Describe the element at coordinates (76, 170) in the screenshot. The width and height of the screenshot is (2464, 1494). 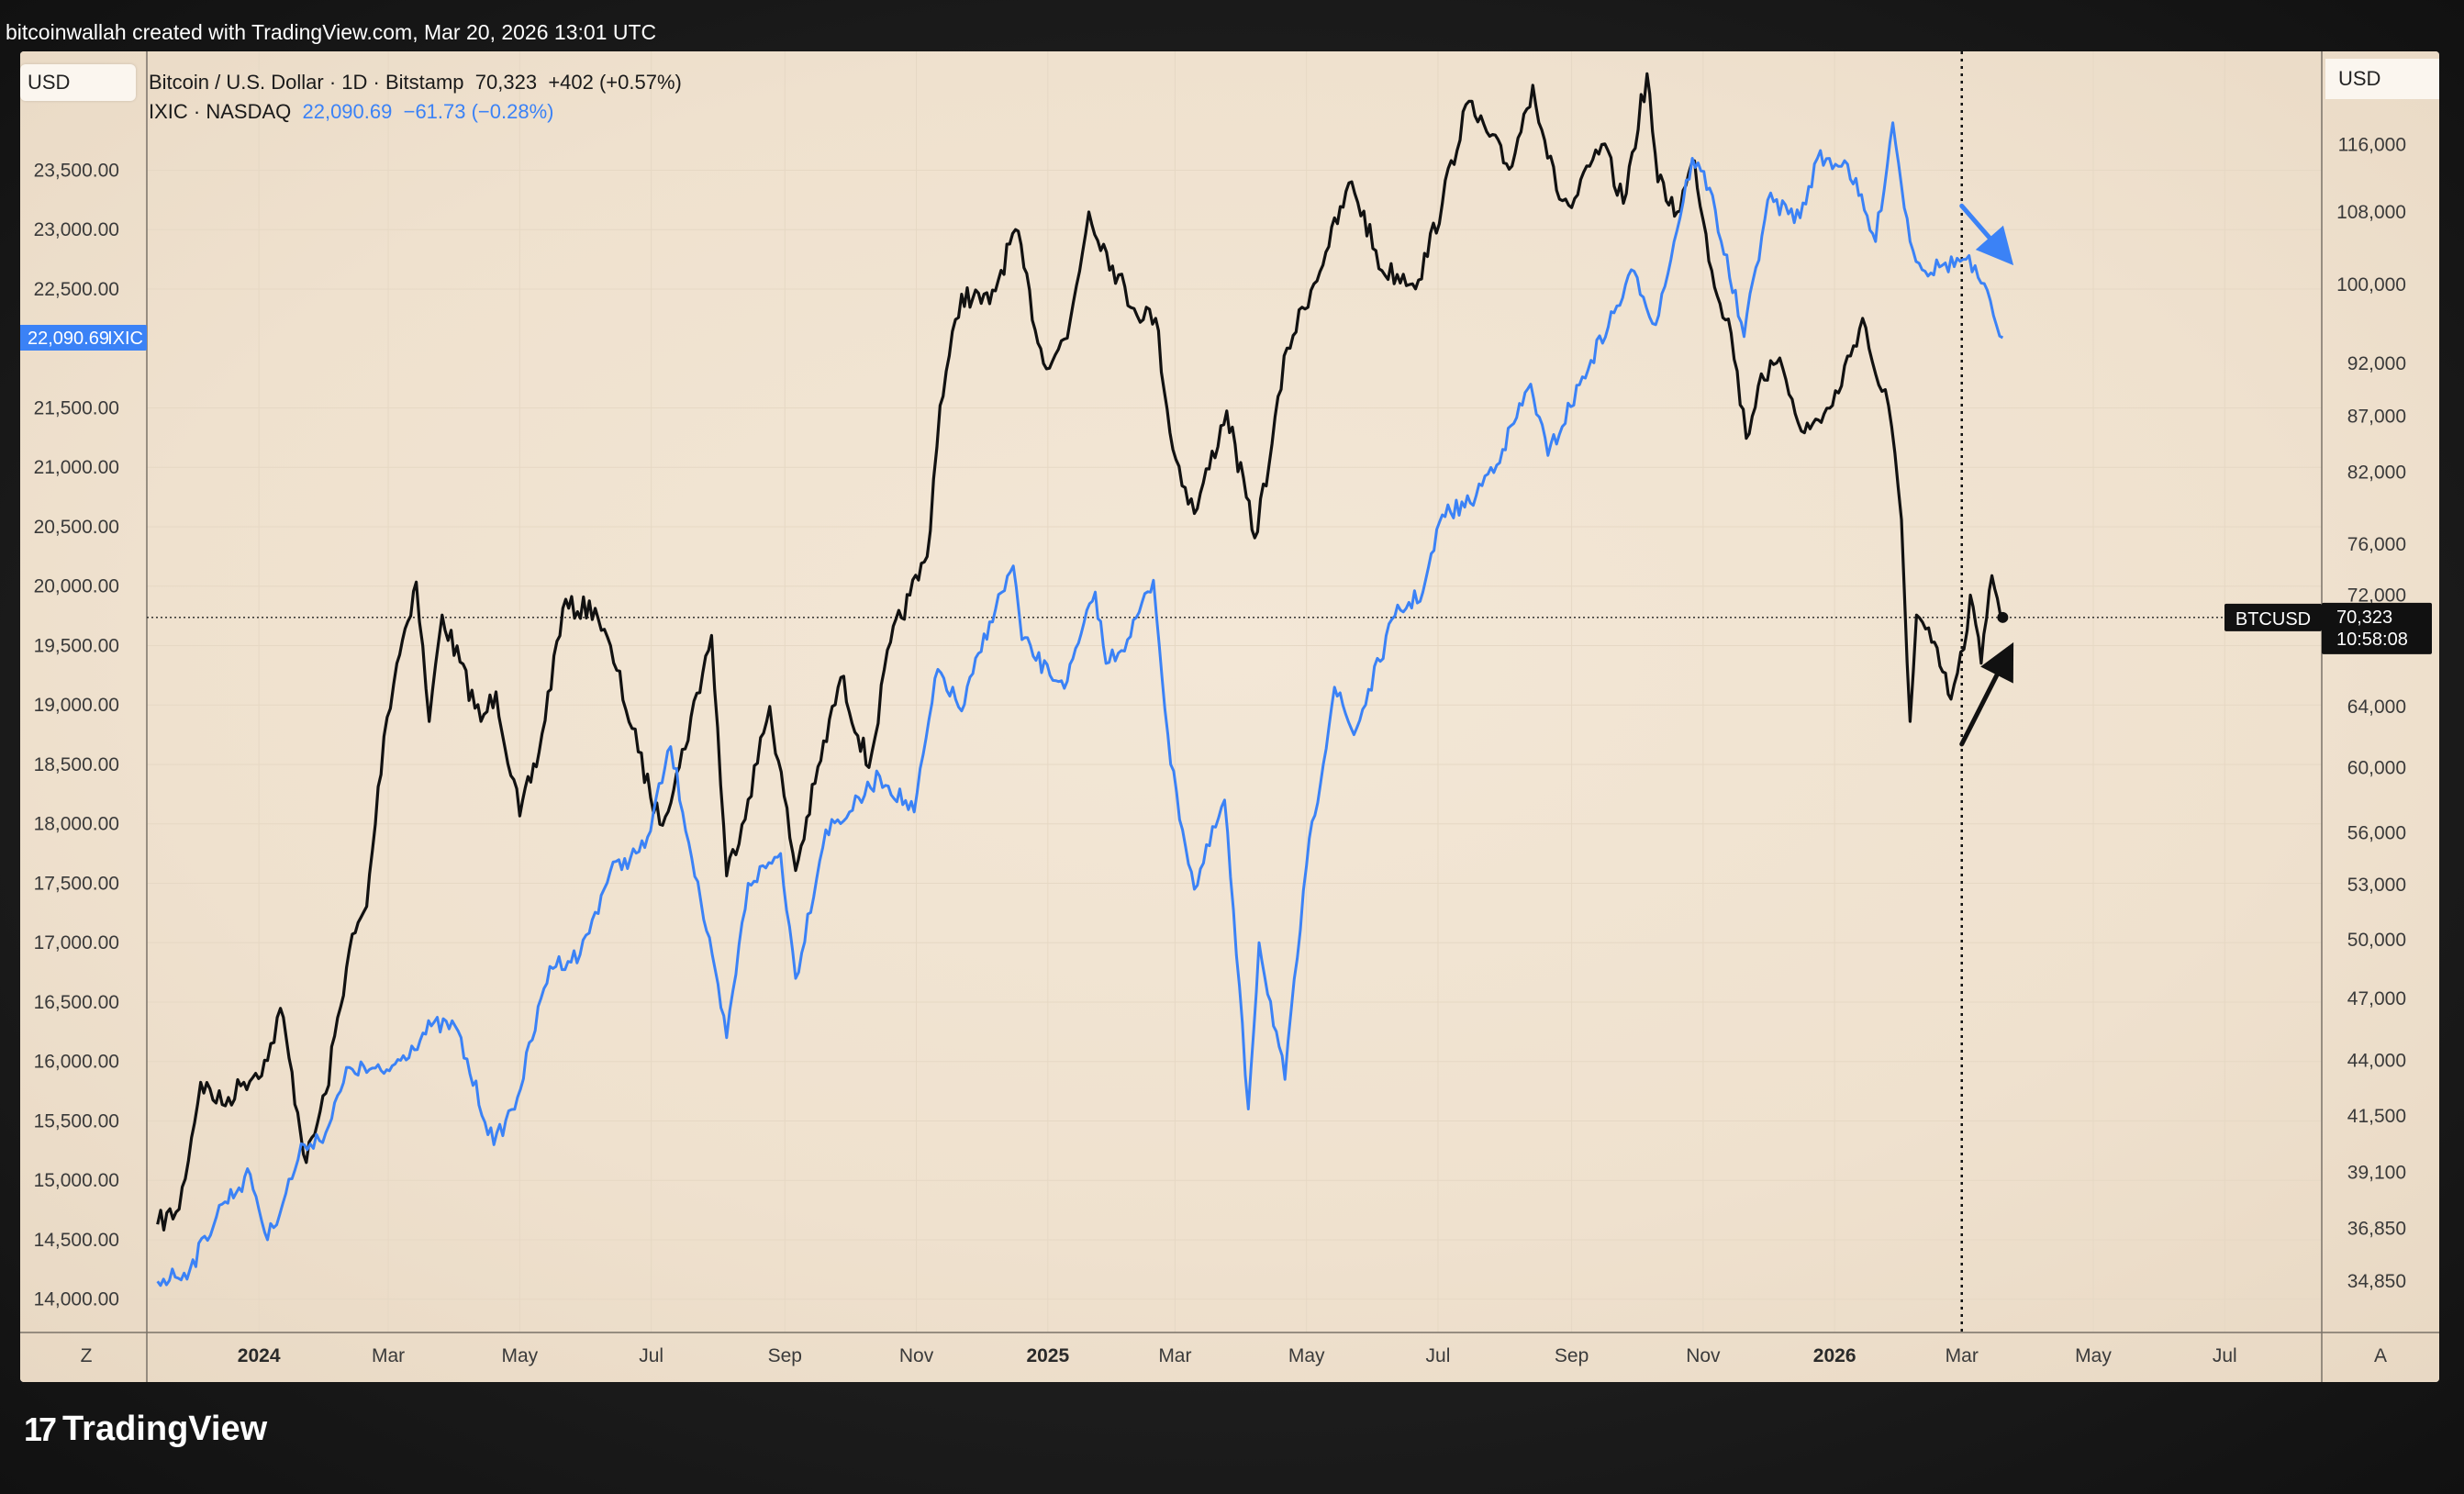
I see `left-tick-label: 23,500.00` at that location.